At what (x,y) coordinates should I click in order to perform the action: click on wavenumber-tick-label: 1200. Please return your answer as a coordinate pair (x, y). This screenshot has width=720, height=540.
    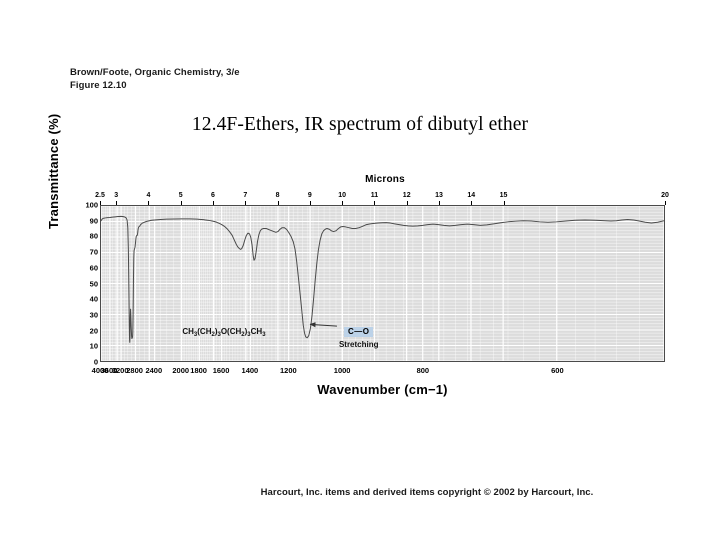
    Looking at the image, I should click on (288, 370).